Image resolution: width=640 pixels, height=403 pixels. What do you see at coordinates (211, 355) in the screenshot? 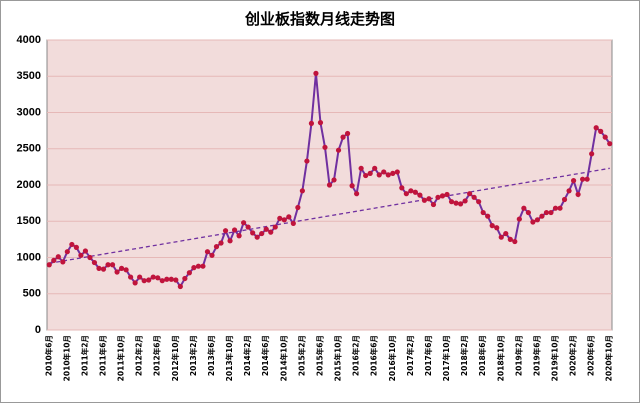
I see `x-tick-label: 2013年6月` at bounding box center [211, 355].